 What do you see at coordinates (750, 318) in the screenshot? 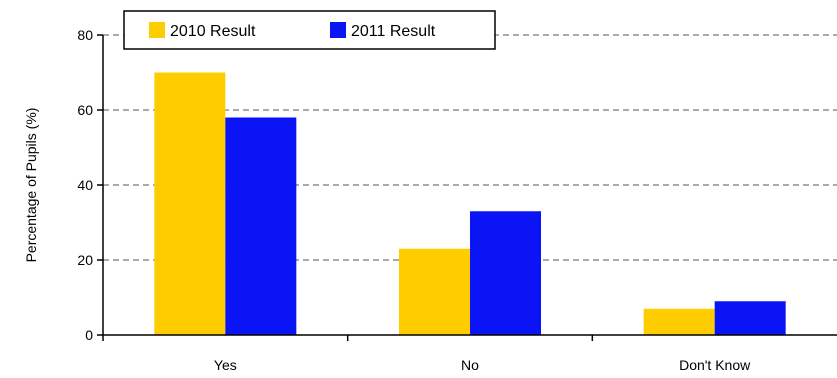
I see `bar-2011-result-don-t-know` at bounding box center [750, 318].